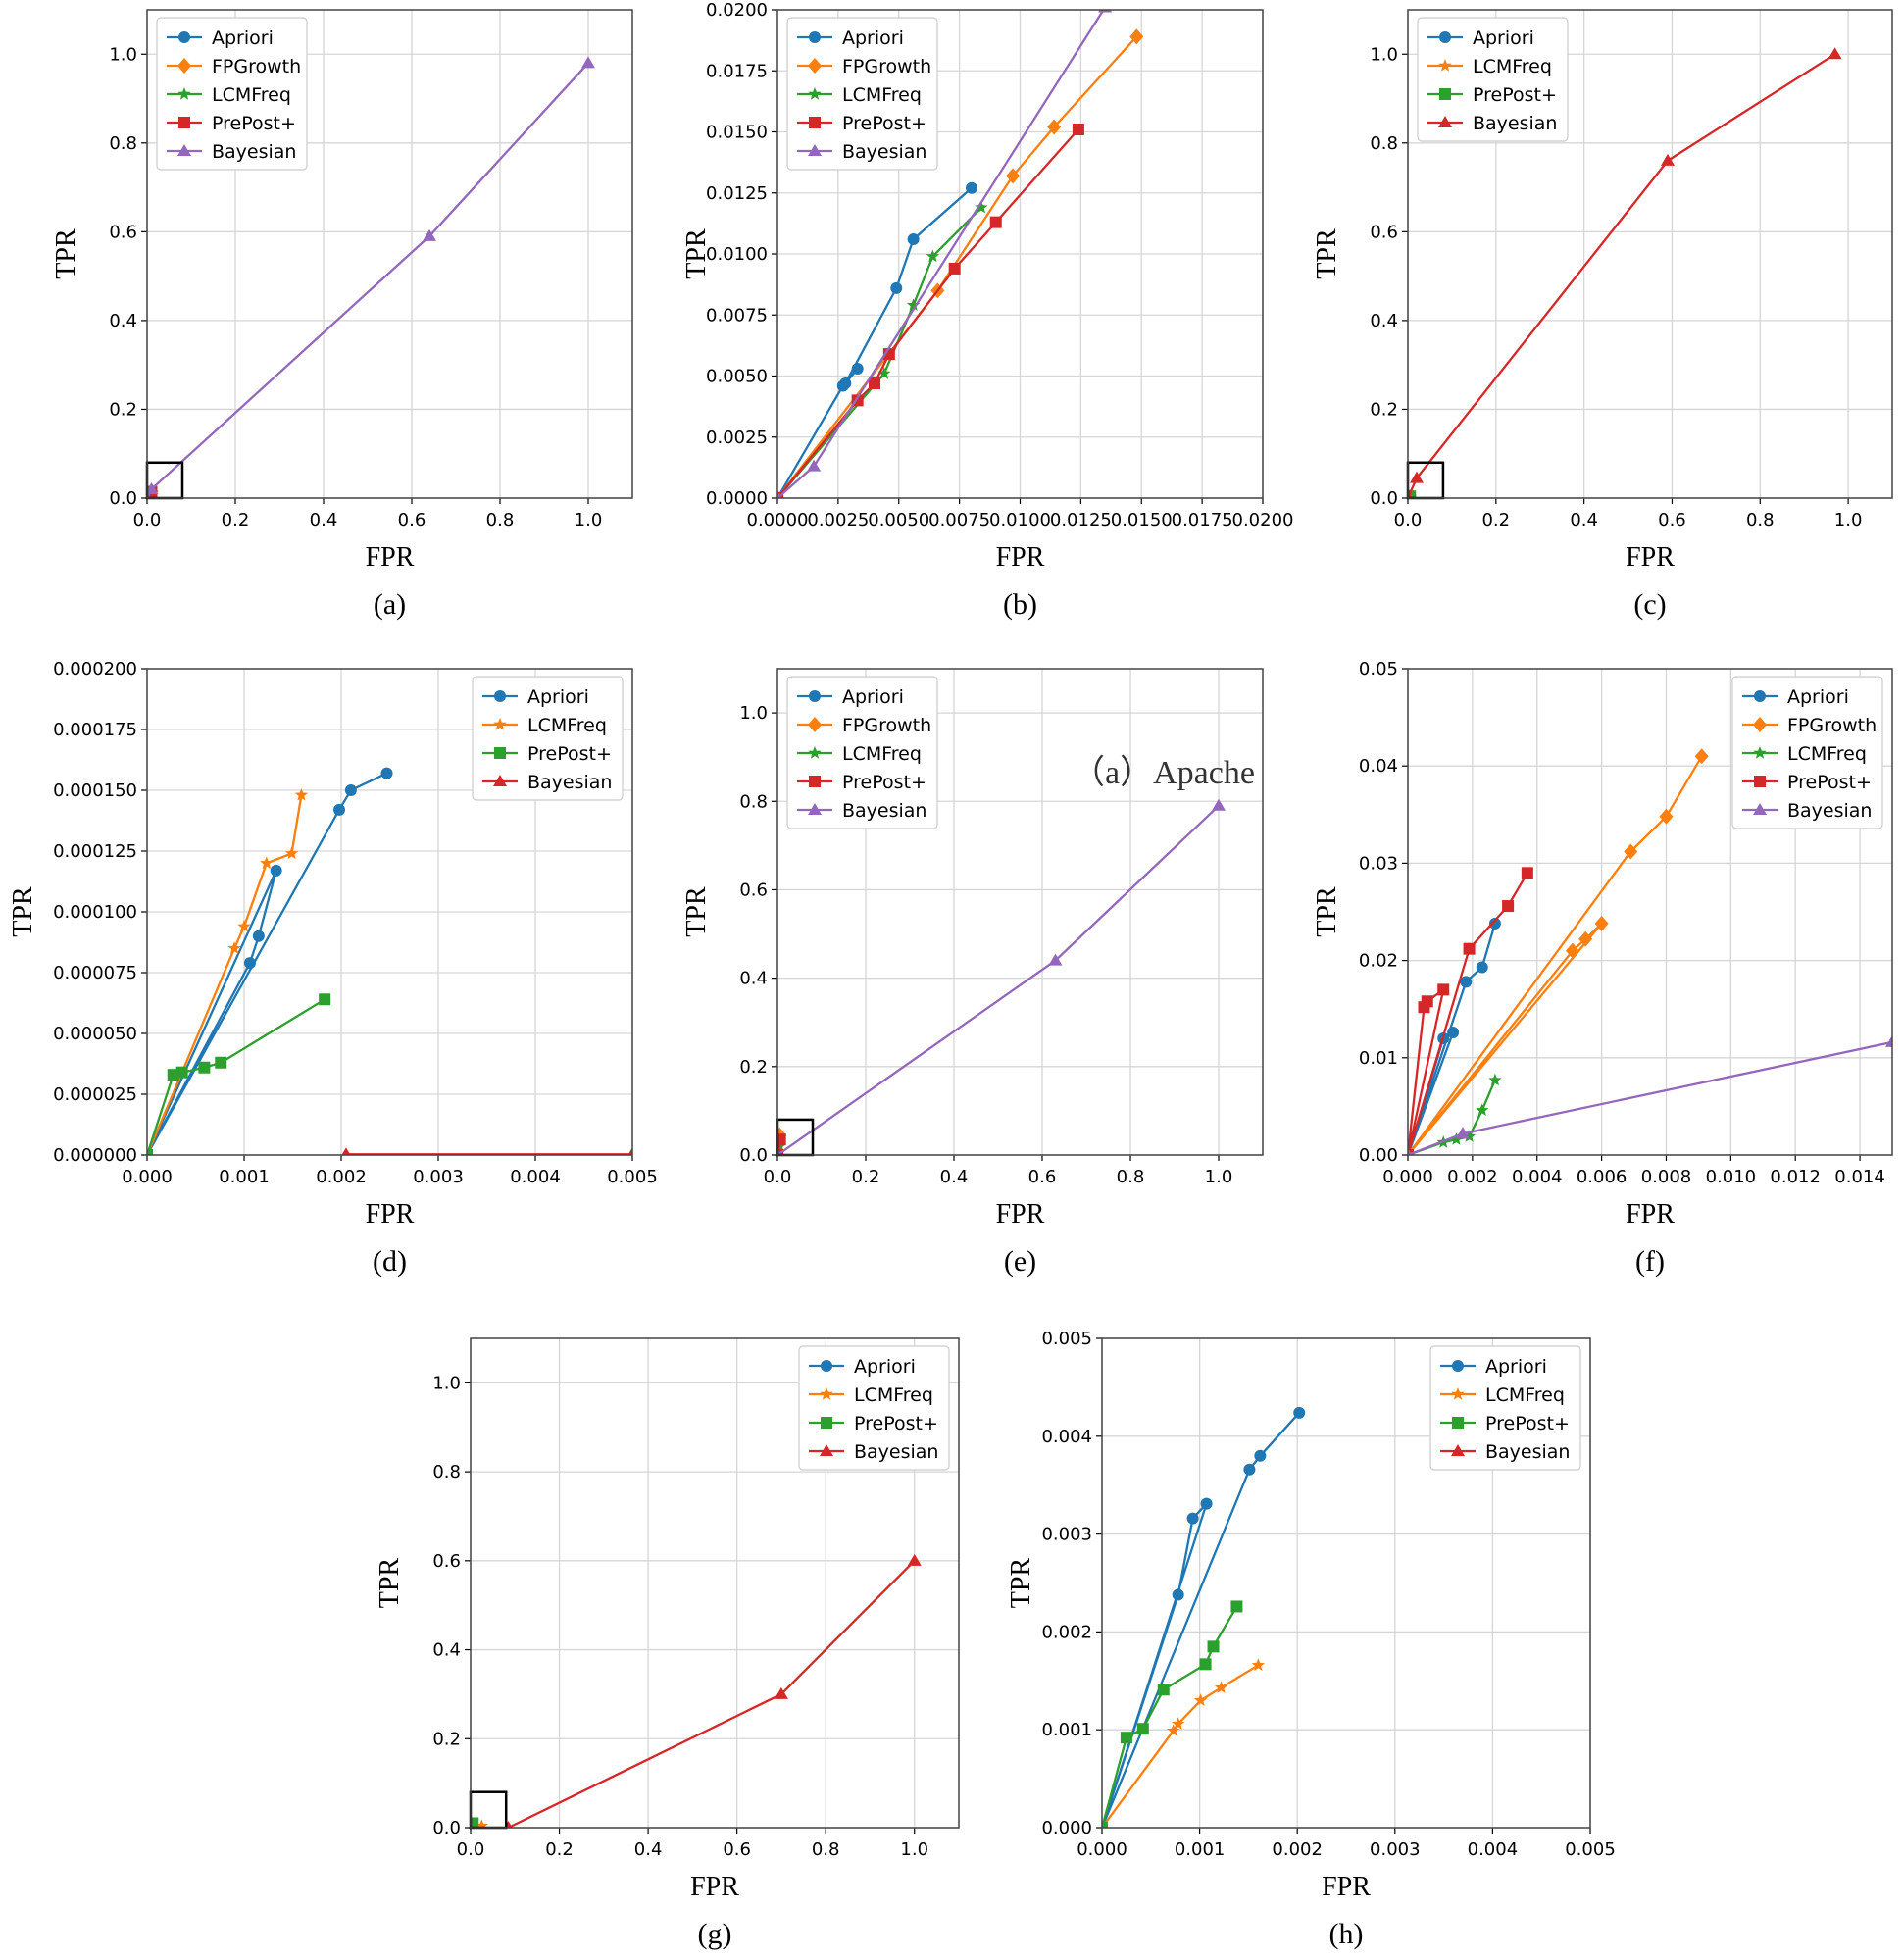 This screenshot has height=1960, width=1903. Describe the element at coordinates (1650, 1261) in the screenshot. I see `panel-caption: (f)` at that location.